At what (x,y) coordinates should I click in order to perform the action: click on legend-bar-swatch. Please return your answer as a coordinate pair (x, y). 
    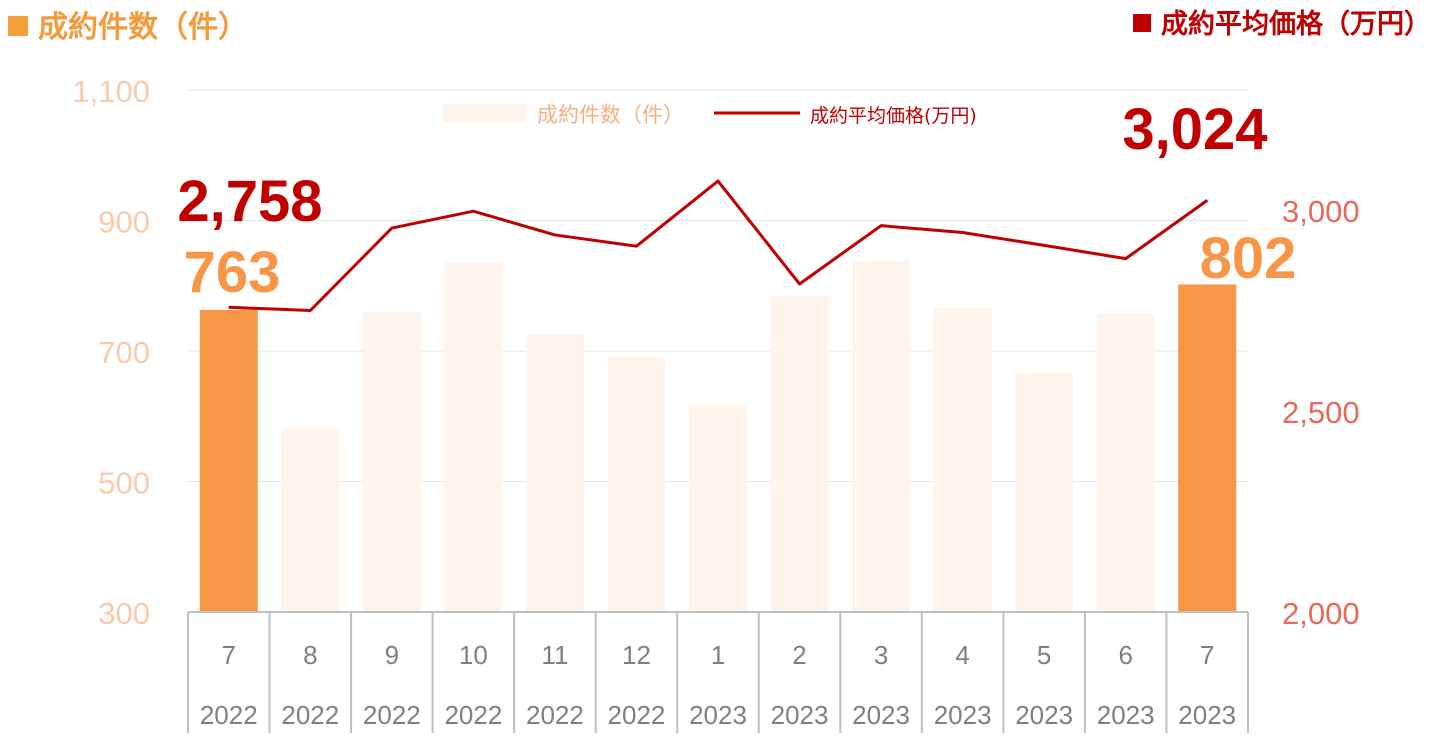
    Looking at the image, I should click on (484, 113).